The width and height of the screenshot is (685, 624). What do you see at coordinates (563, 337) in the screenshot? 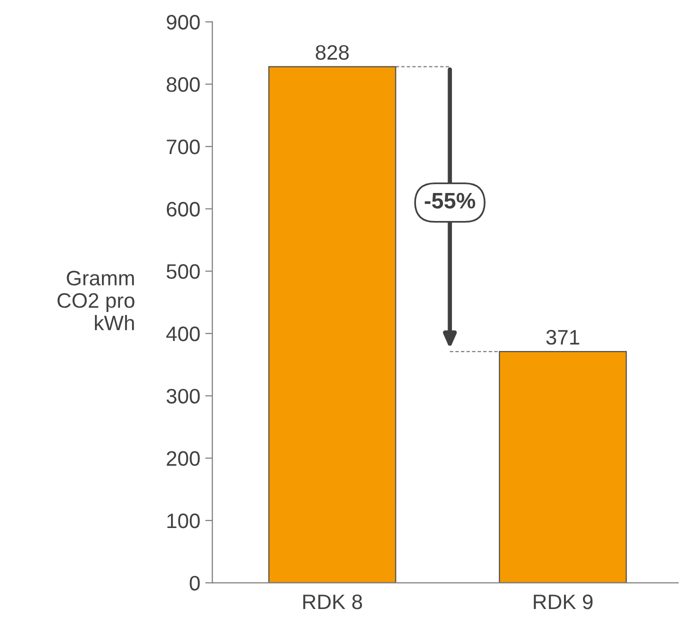
I see `data-label: 371` at bounding box center [563, 337].